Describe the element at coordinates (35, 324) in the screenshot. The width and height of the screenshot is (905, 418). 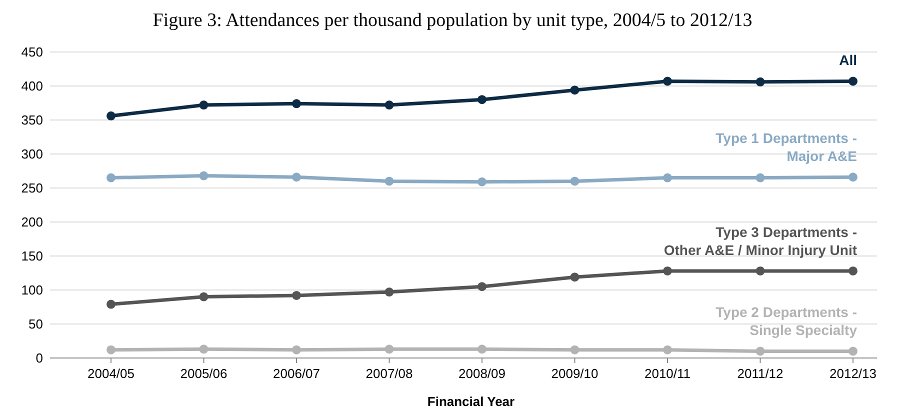
I see `y-tick-label: 50` at that location.